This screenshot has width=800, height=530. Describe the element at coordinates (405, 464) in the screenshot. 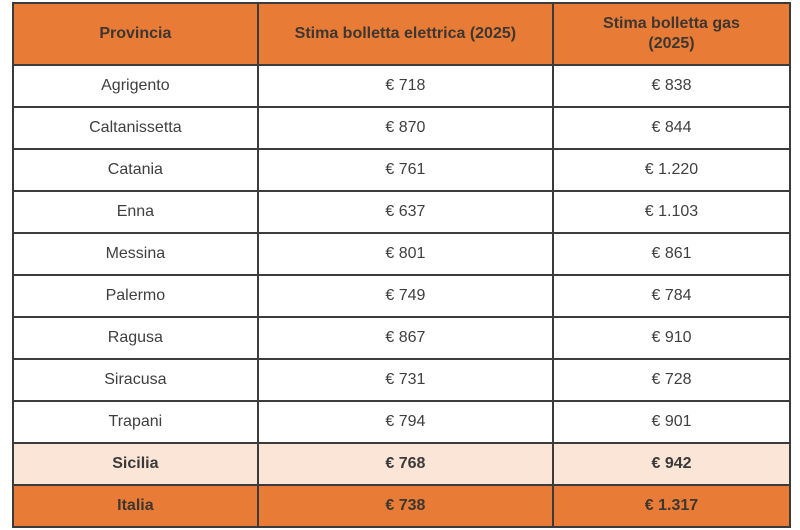

I see `cell-elettrica: € 768` at that location.